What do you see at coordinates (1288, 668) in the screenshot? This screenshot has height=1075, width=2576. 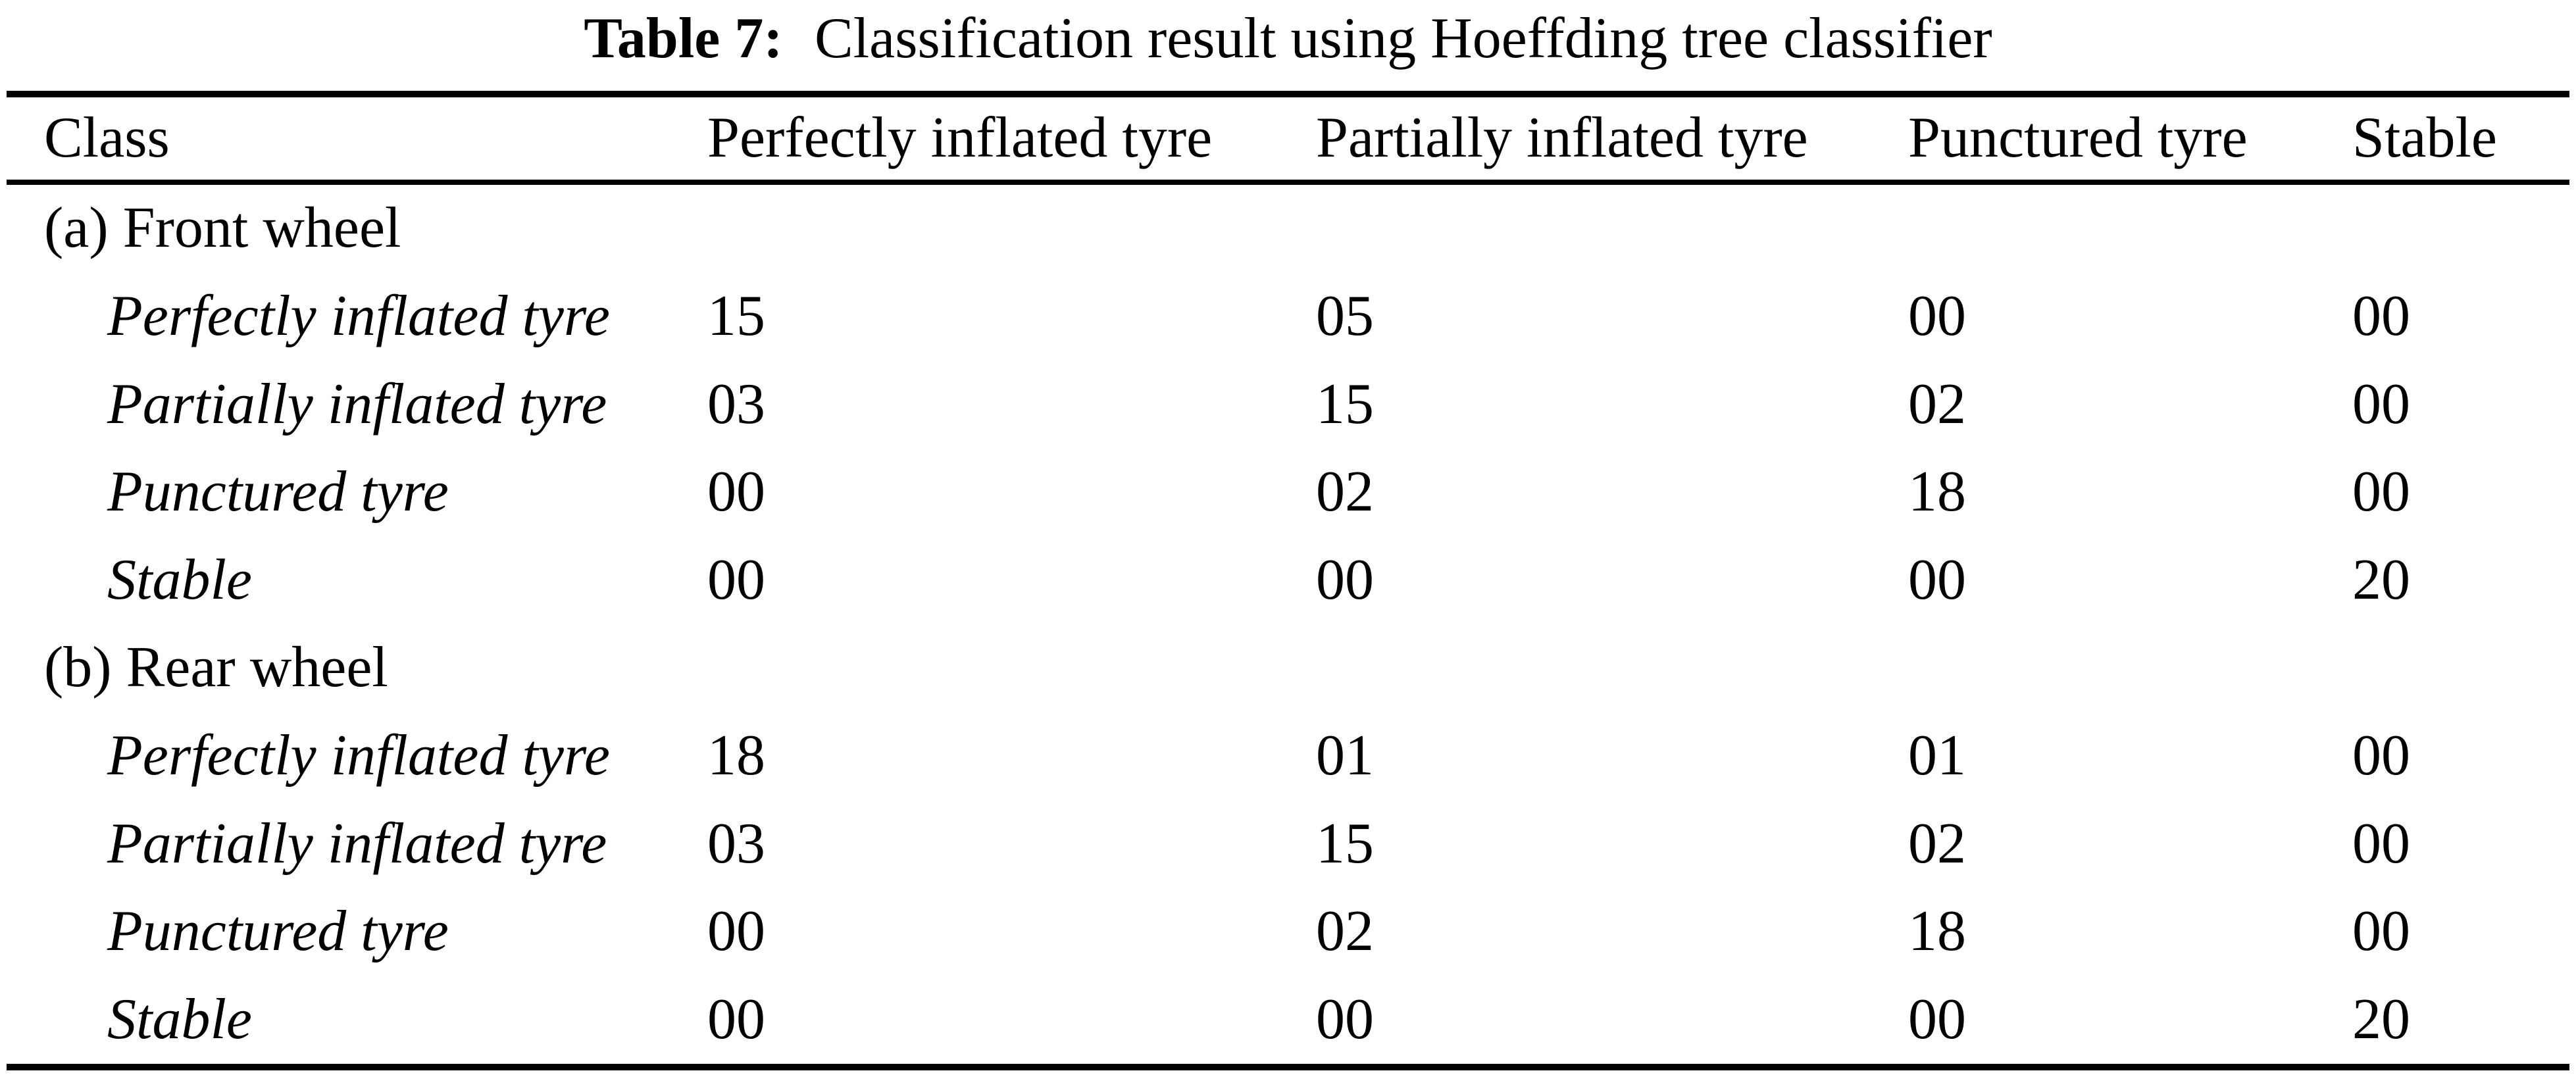 I see `section-header-row: (b) Rear wheel` at bounding box center [1288, 668].